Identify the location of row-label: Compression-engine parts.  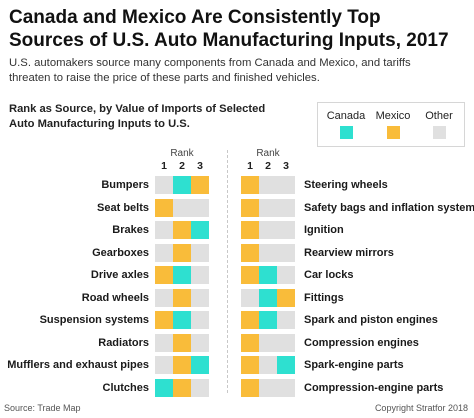
(374, 387).